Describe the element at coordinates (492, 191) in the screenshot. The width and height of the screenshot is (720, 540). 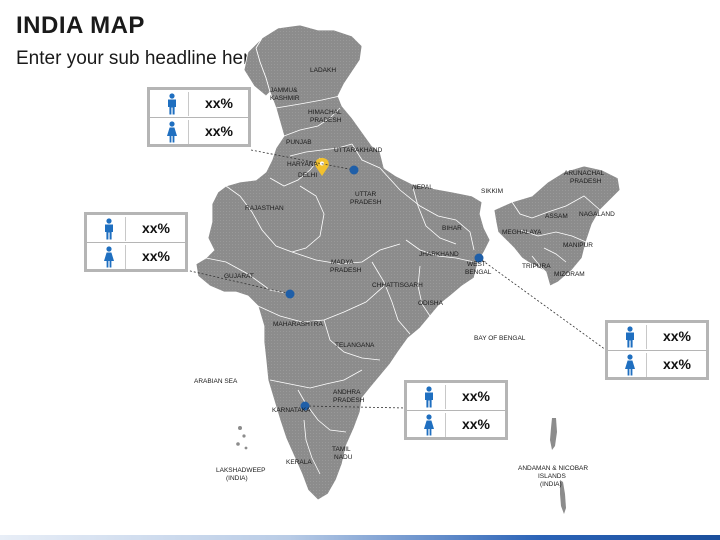
I see `label-sikkim: SIKKIM` at that location.